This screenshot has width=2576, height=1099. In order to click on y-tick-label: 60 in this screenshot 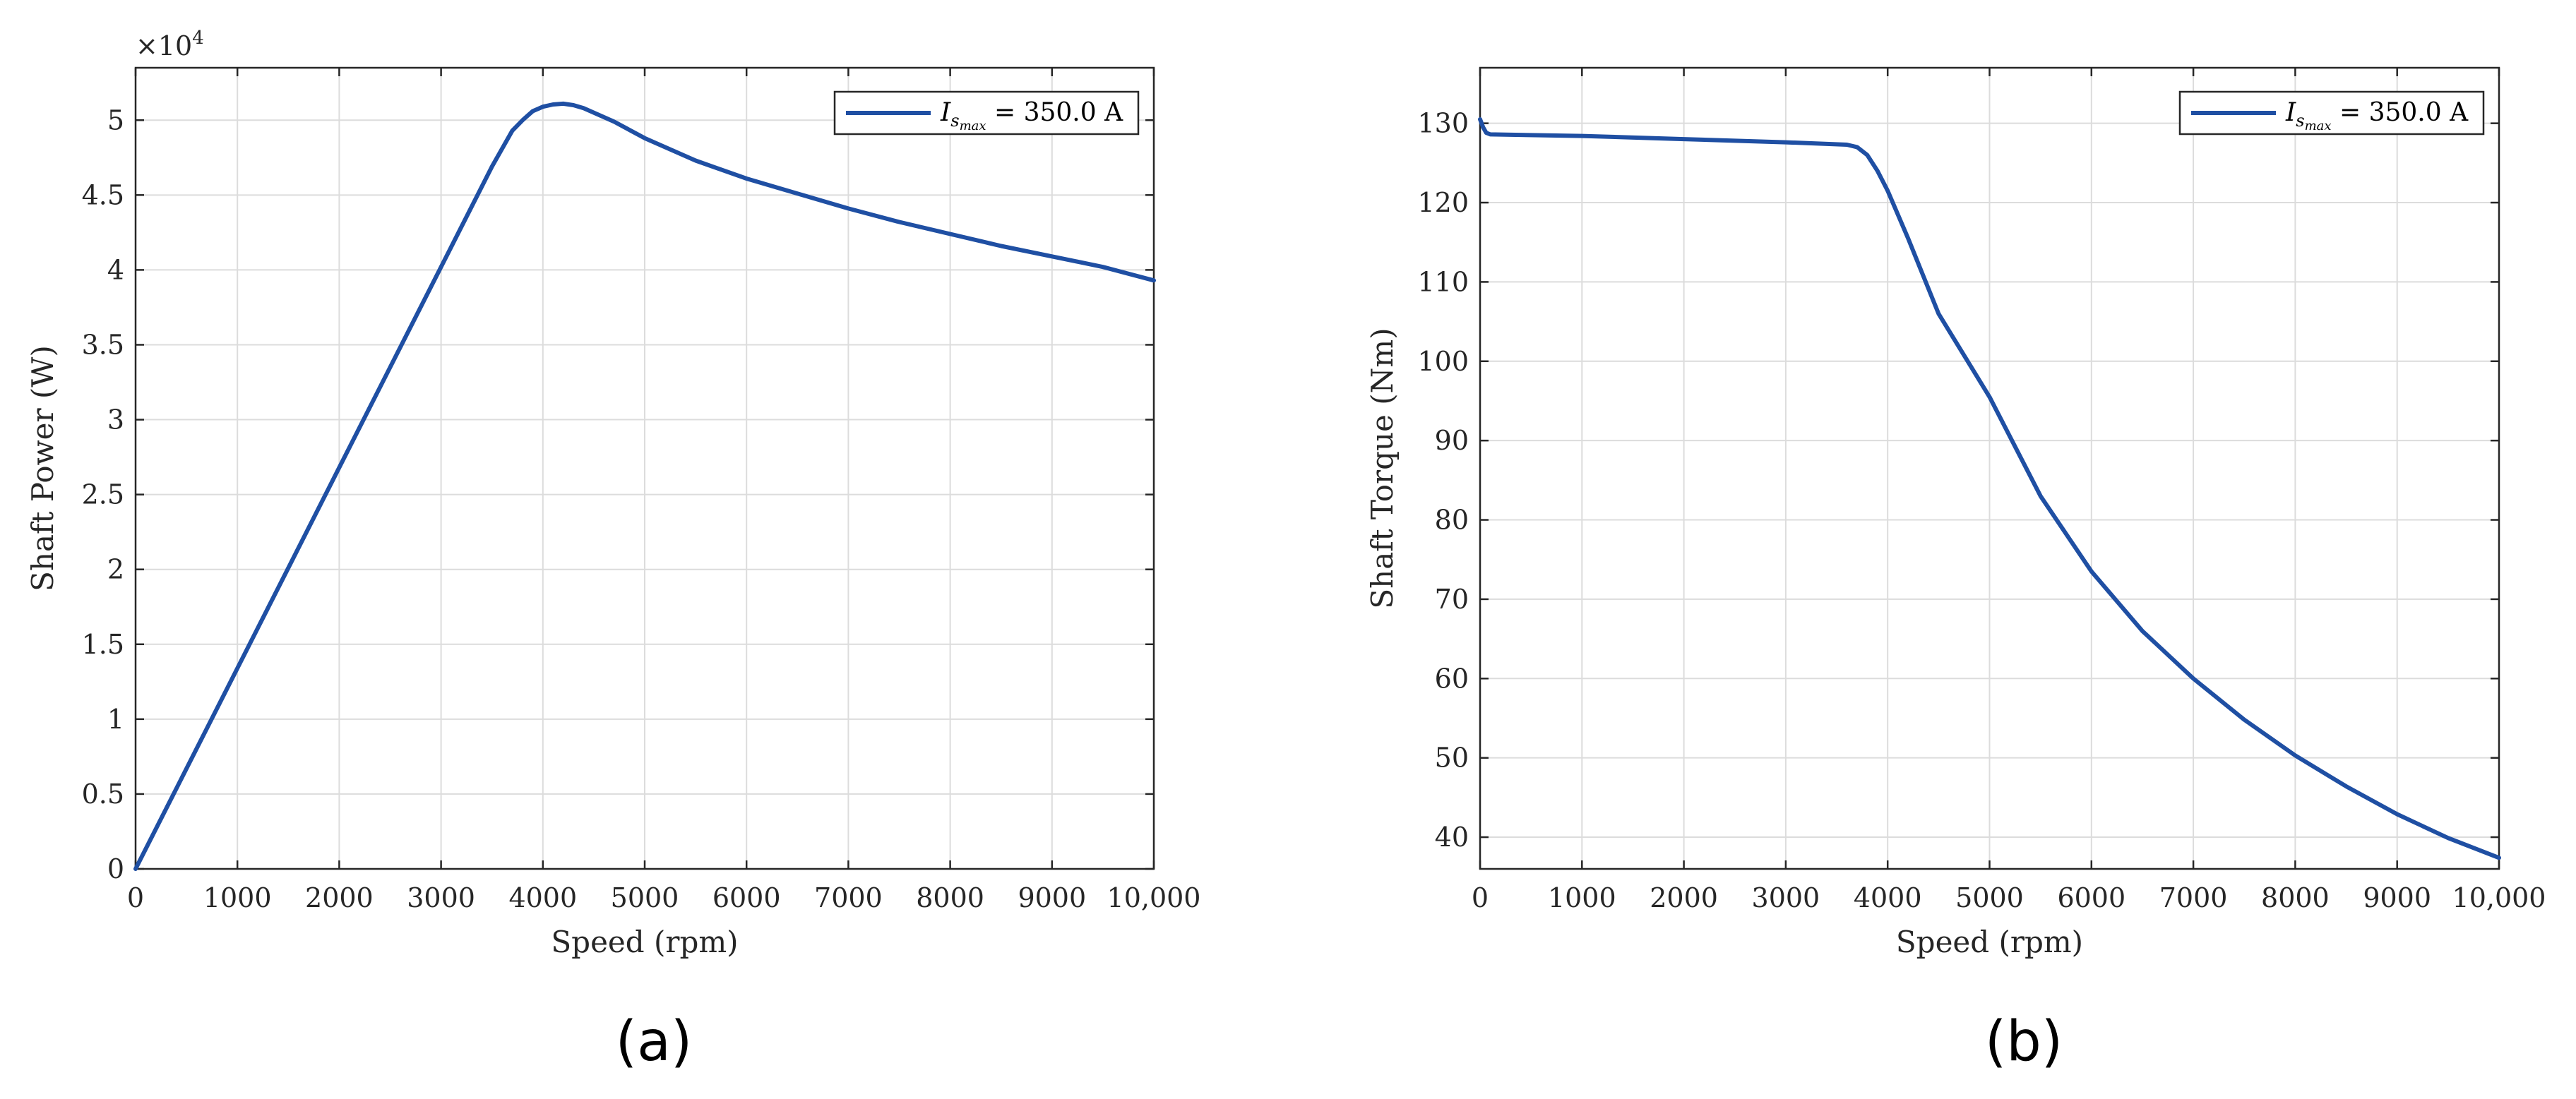, I will do `click(1452, 678)`.